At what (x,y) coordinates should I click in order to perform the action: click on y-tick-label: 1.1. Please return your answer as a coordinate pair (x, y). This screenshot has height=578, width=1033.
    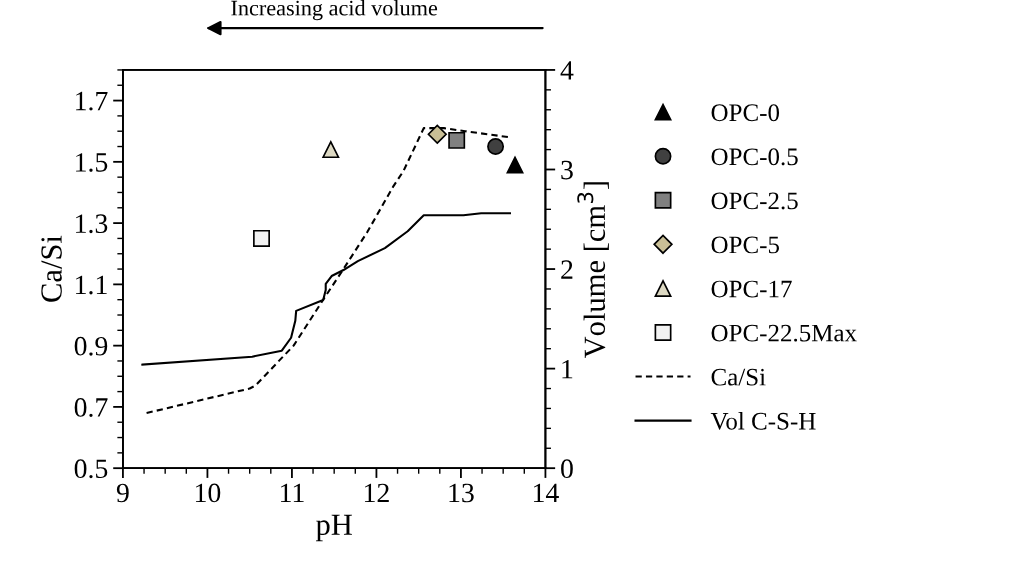
    Looking at the image, I should click on (91, 285).